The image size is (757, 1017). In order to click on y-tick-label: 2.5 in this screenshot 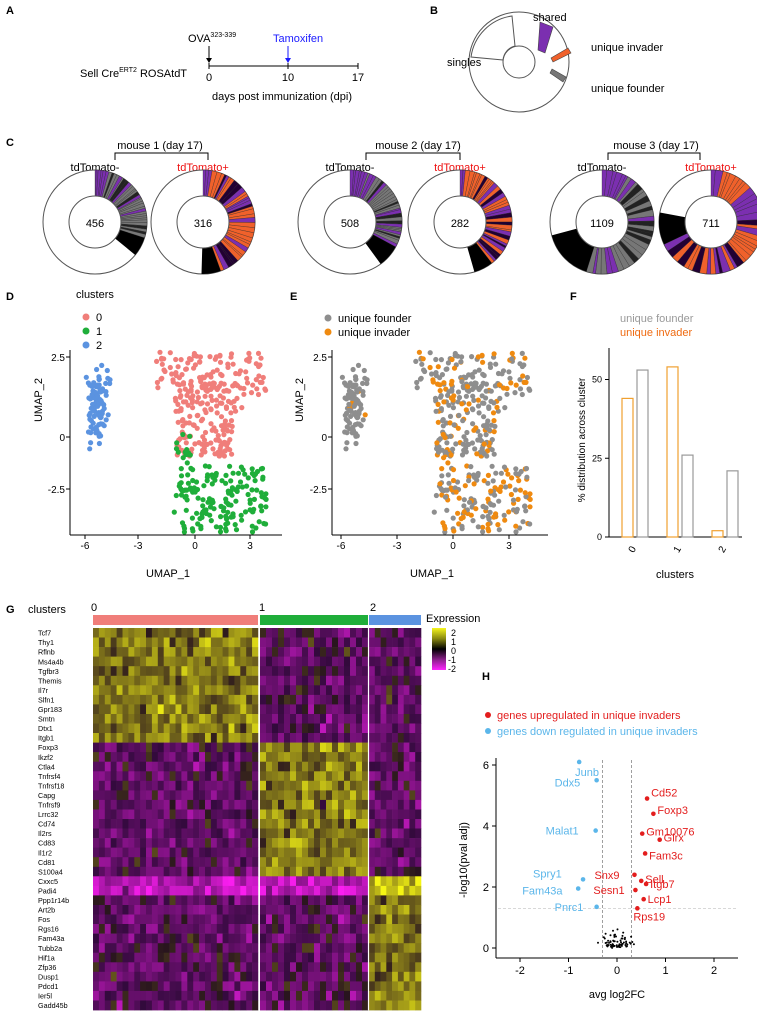, I will do `click(58, 358)`.